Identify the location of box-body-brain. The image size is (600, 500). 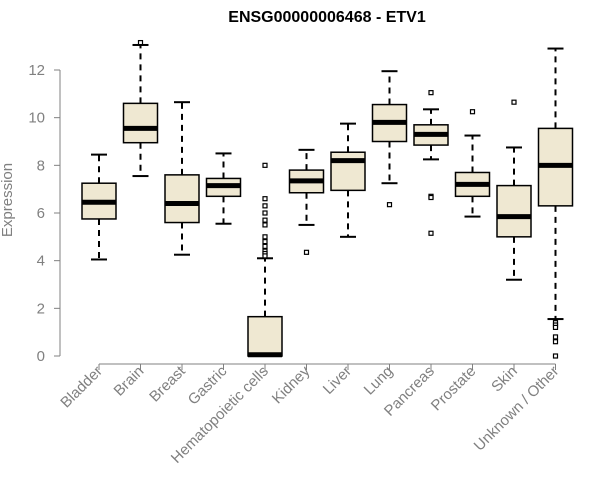
(140, 123).